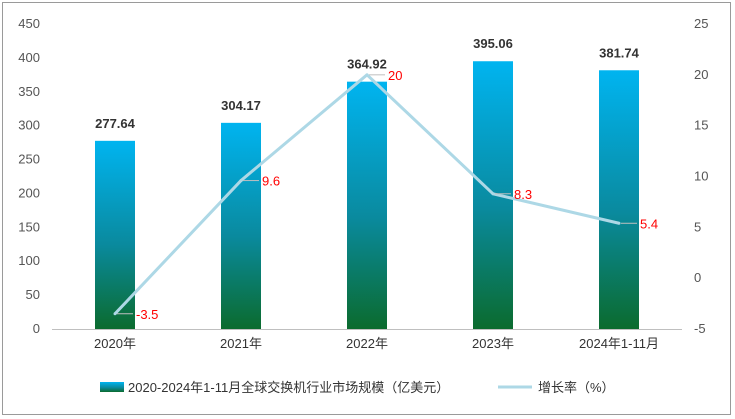  What do you see at coordinates (288, 387) in the screenshot?
I see `legend-bar-label: 2020-2024年1-11月全球交换机行业市场规模（亿美元）` at bounding box center [288, 387].